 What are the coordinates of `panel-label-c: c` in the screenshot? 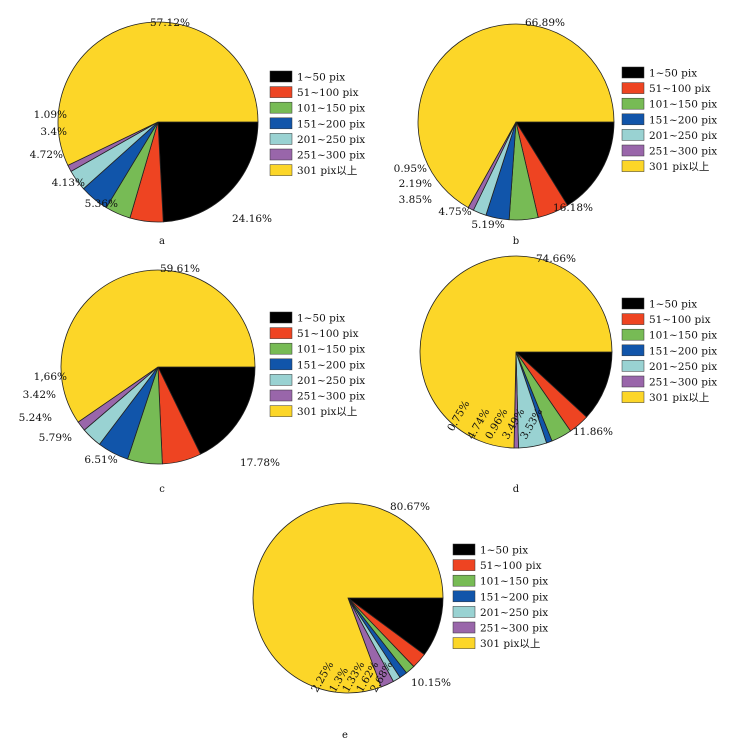 It's located at (162, 489).